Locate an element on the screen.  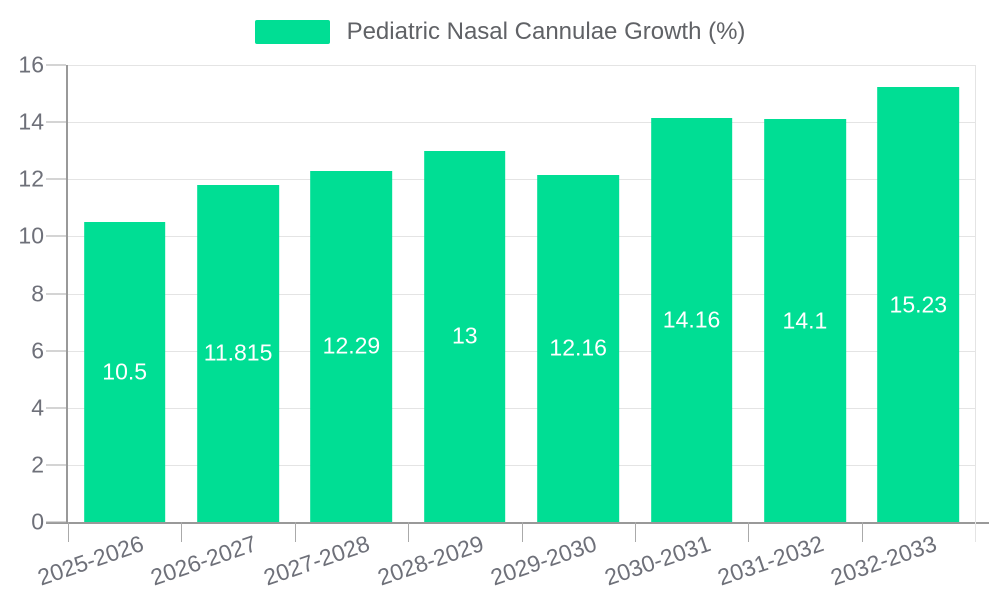
bar: 11.815 is located at coordinates (238, 353).